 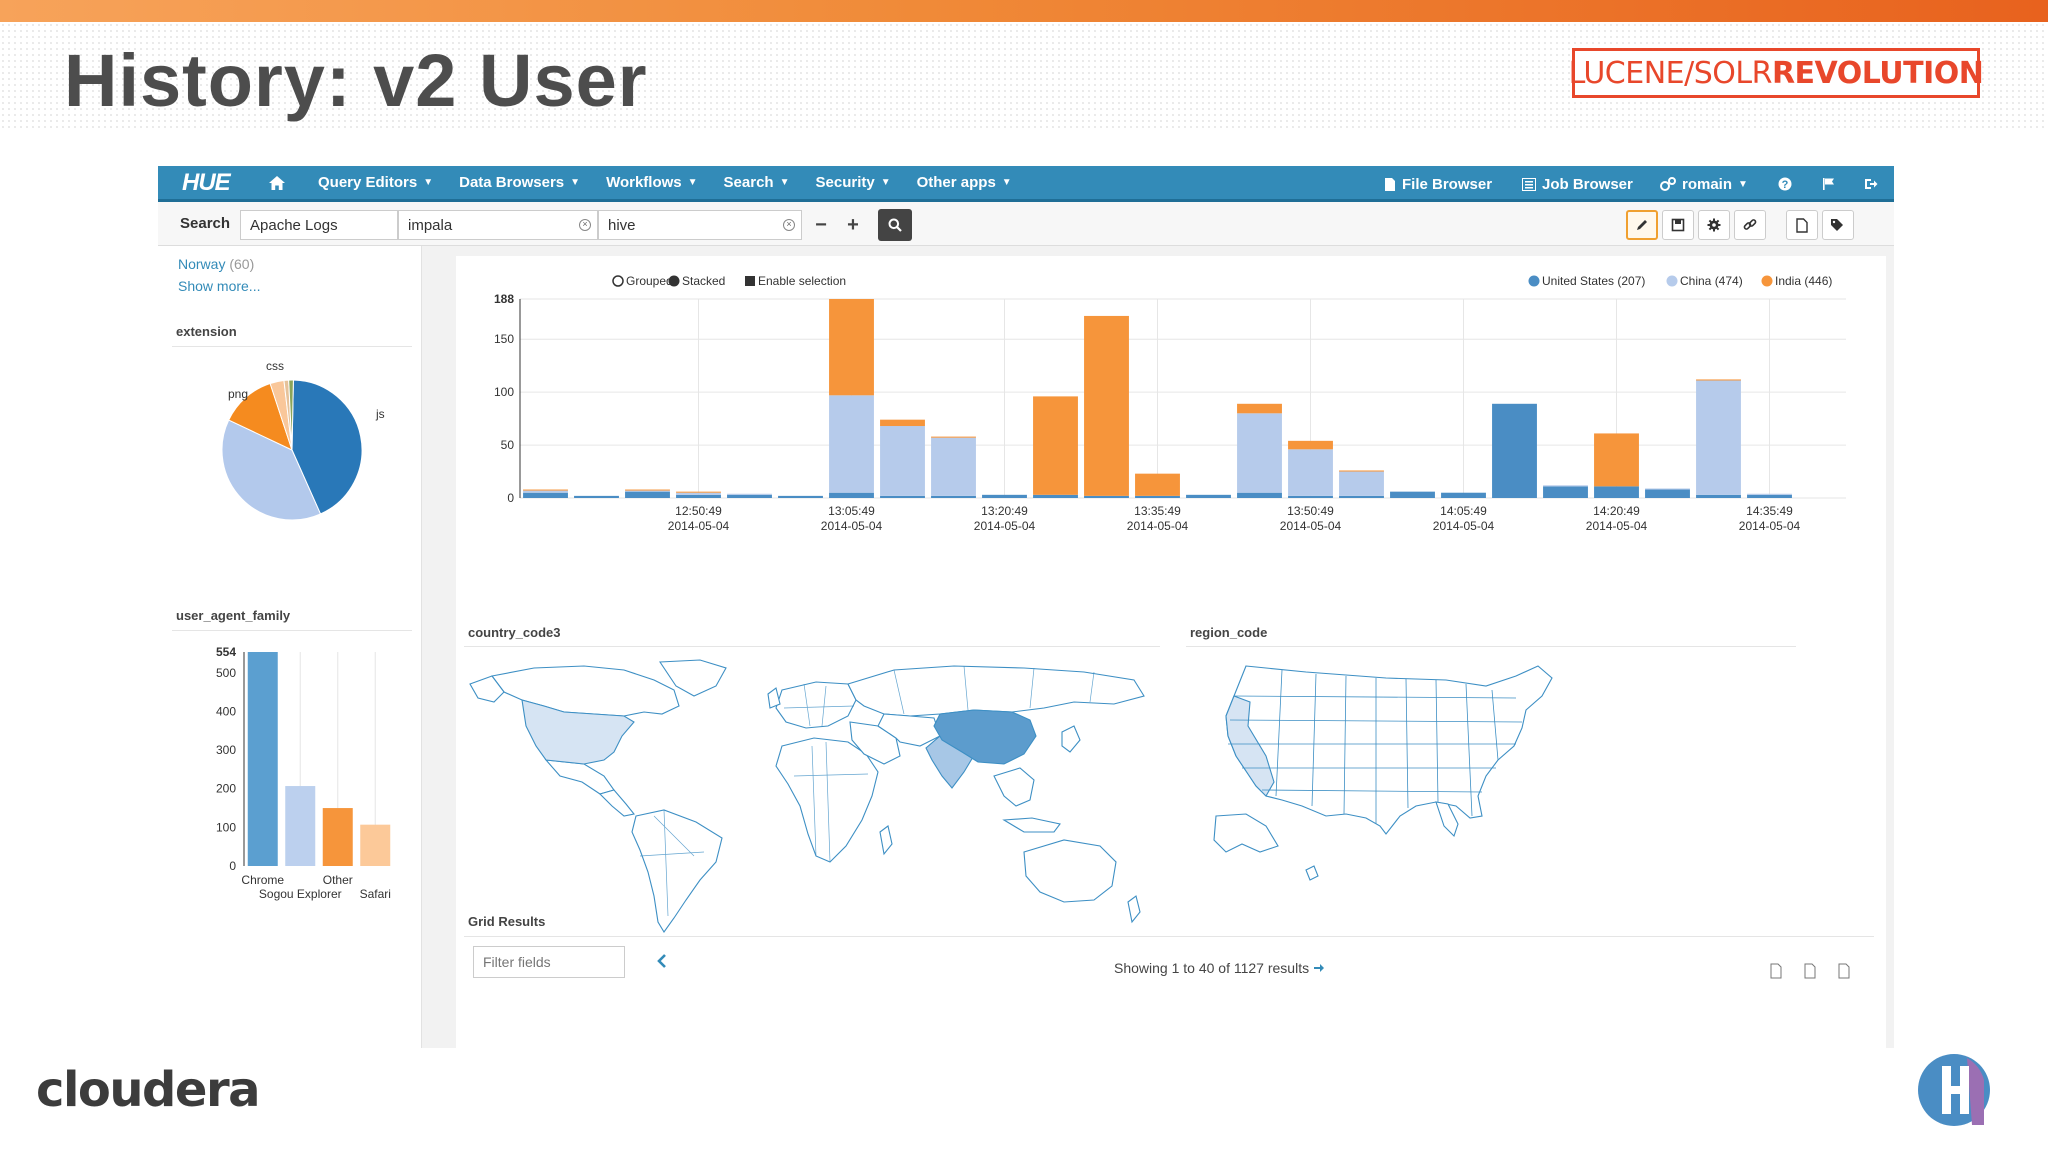 What do you see at coordinates (809, 796) in the screenshot?
I see `world-map` at bounding box center [809, 796].